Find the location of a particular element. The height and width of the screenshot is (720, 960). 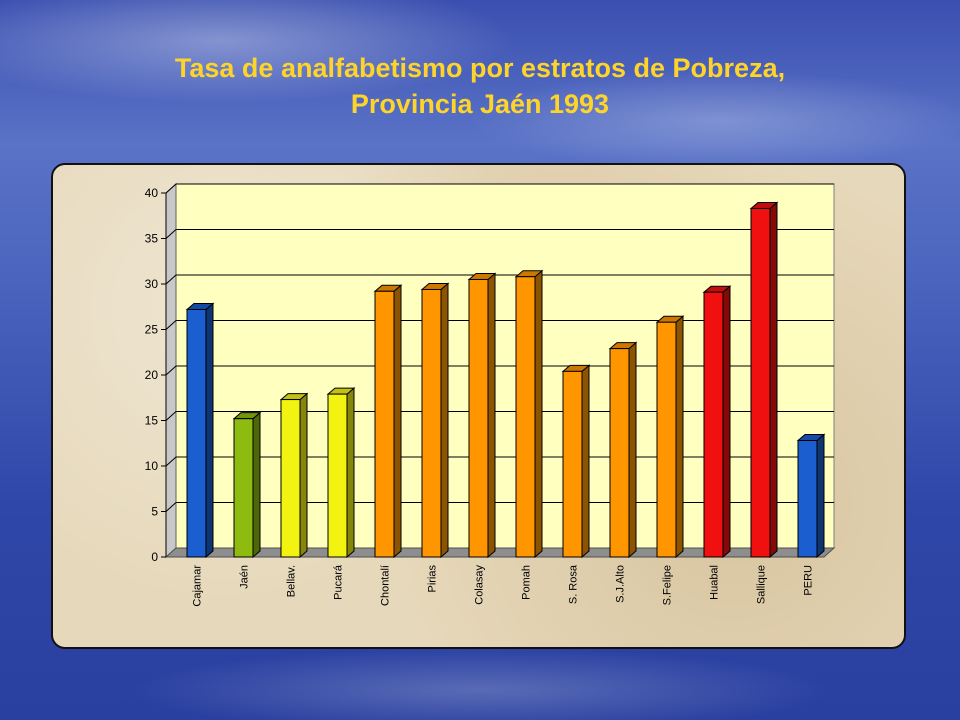

x-tick-label: Colasay is located at coordinates (480, 585).